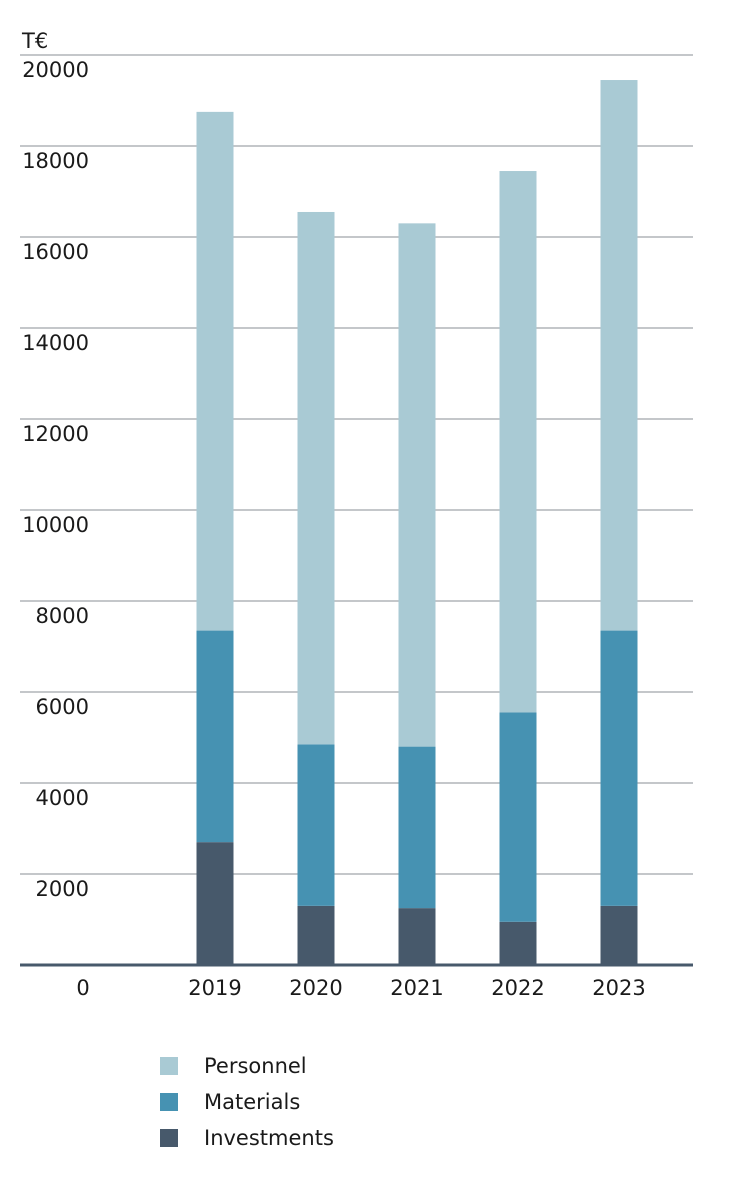 The image size is (734, 1200). What do you see at coordinates (62, 889) in the screenshot?
I see `y-tick-label: 2000` at bounding box center [62, 889].